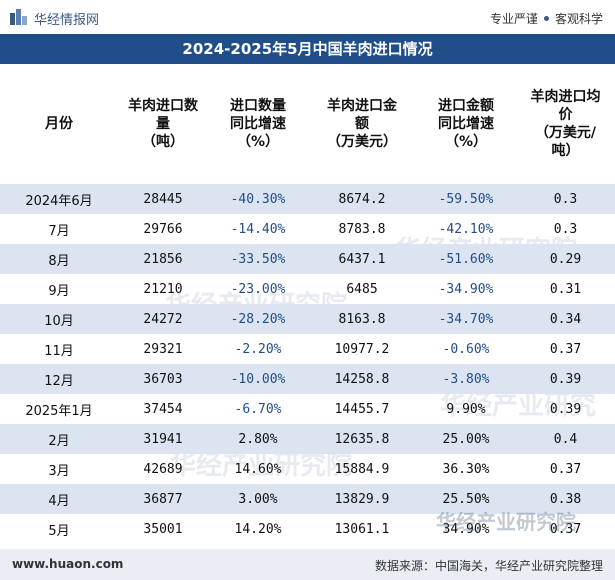 The image size is (615, 580). I want to click on table-cell: 42689, so click(163, 469).